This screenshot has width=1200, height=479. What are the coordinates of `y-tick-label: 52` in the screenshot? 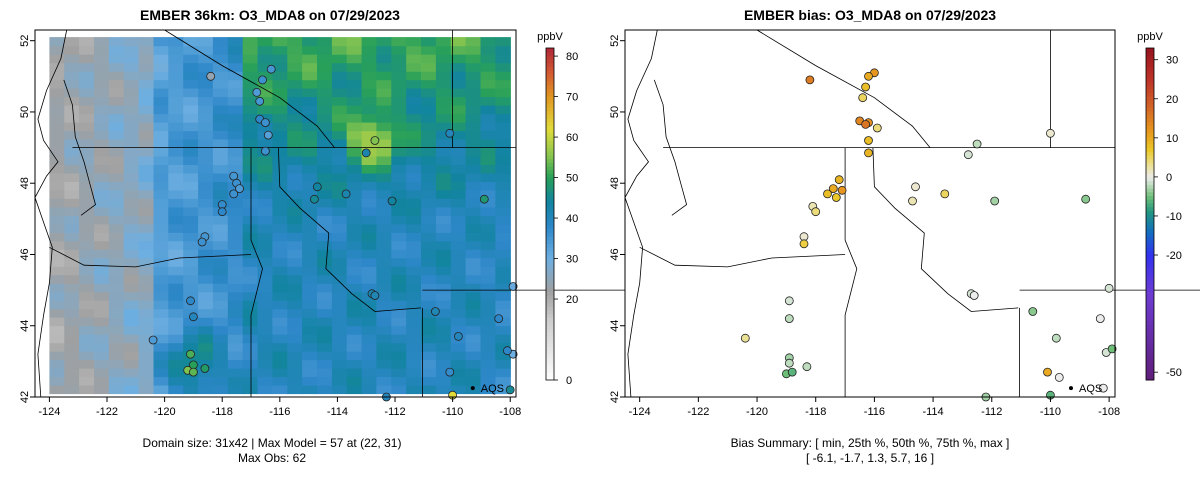 It's located at (615, 41).